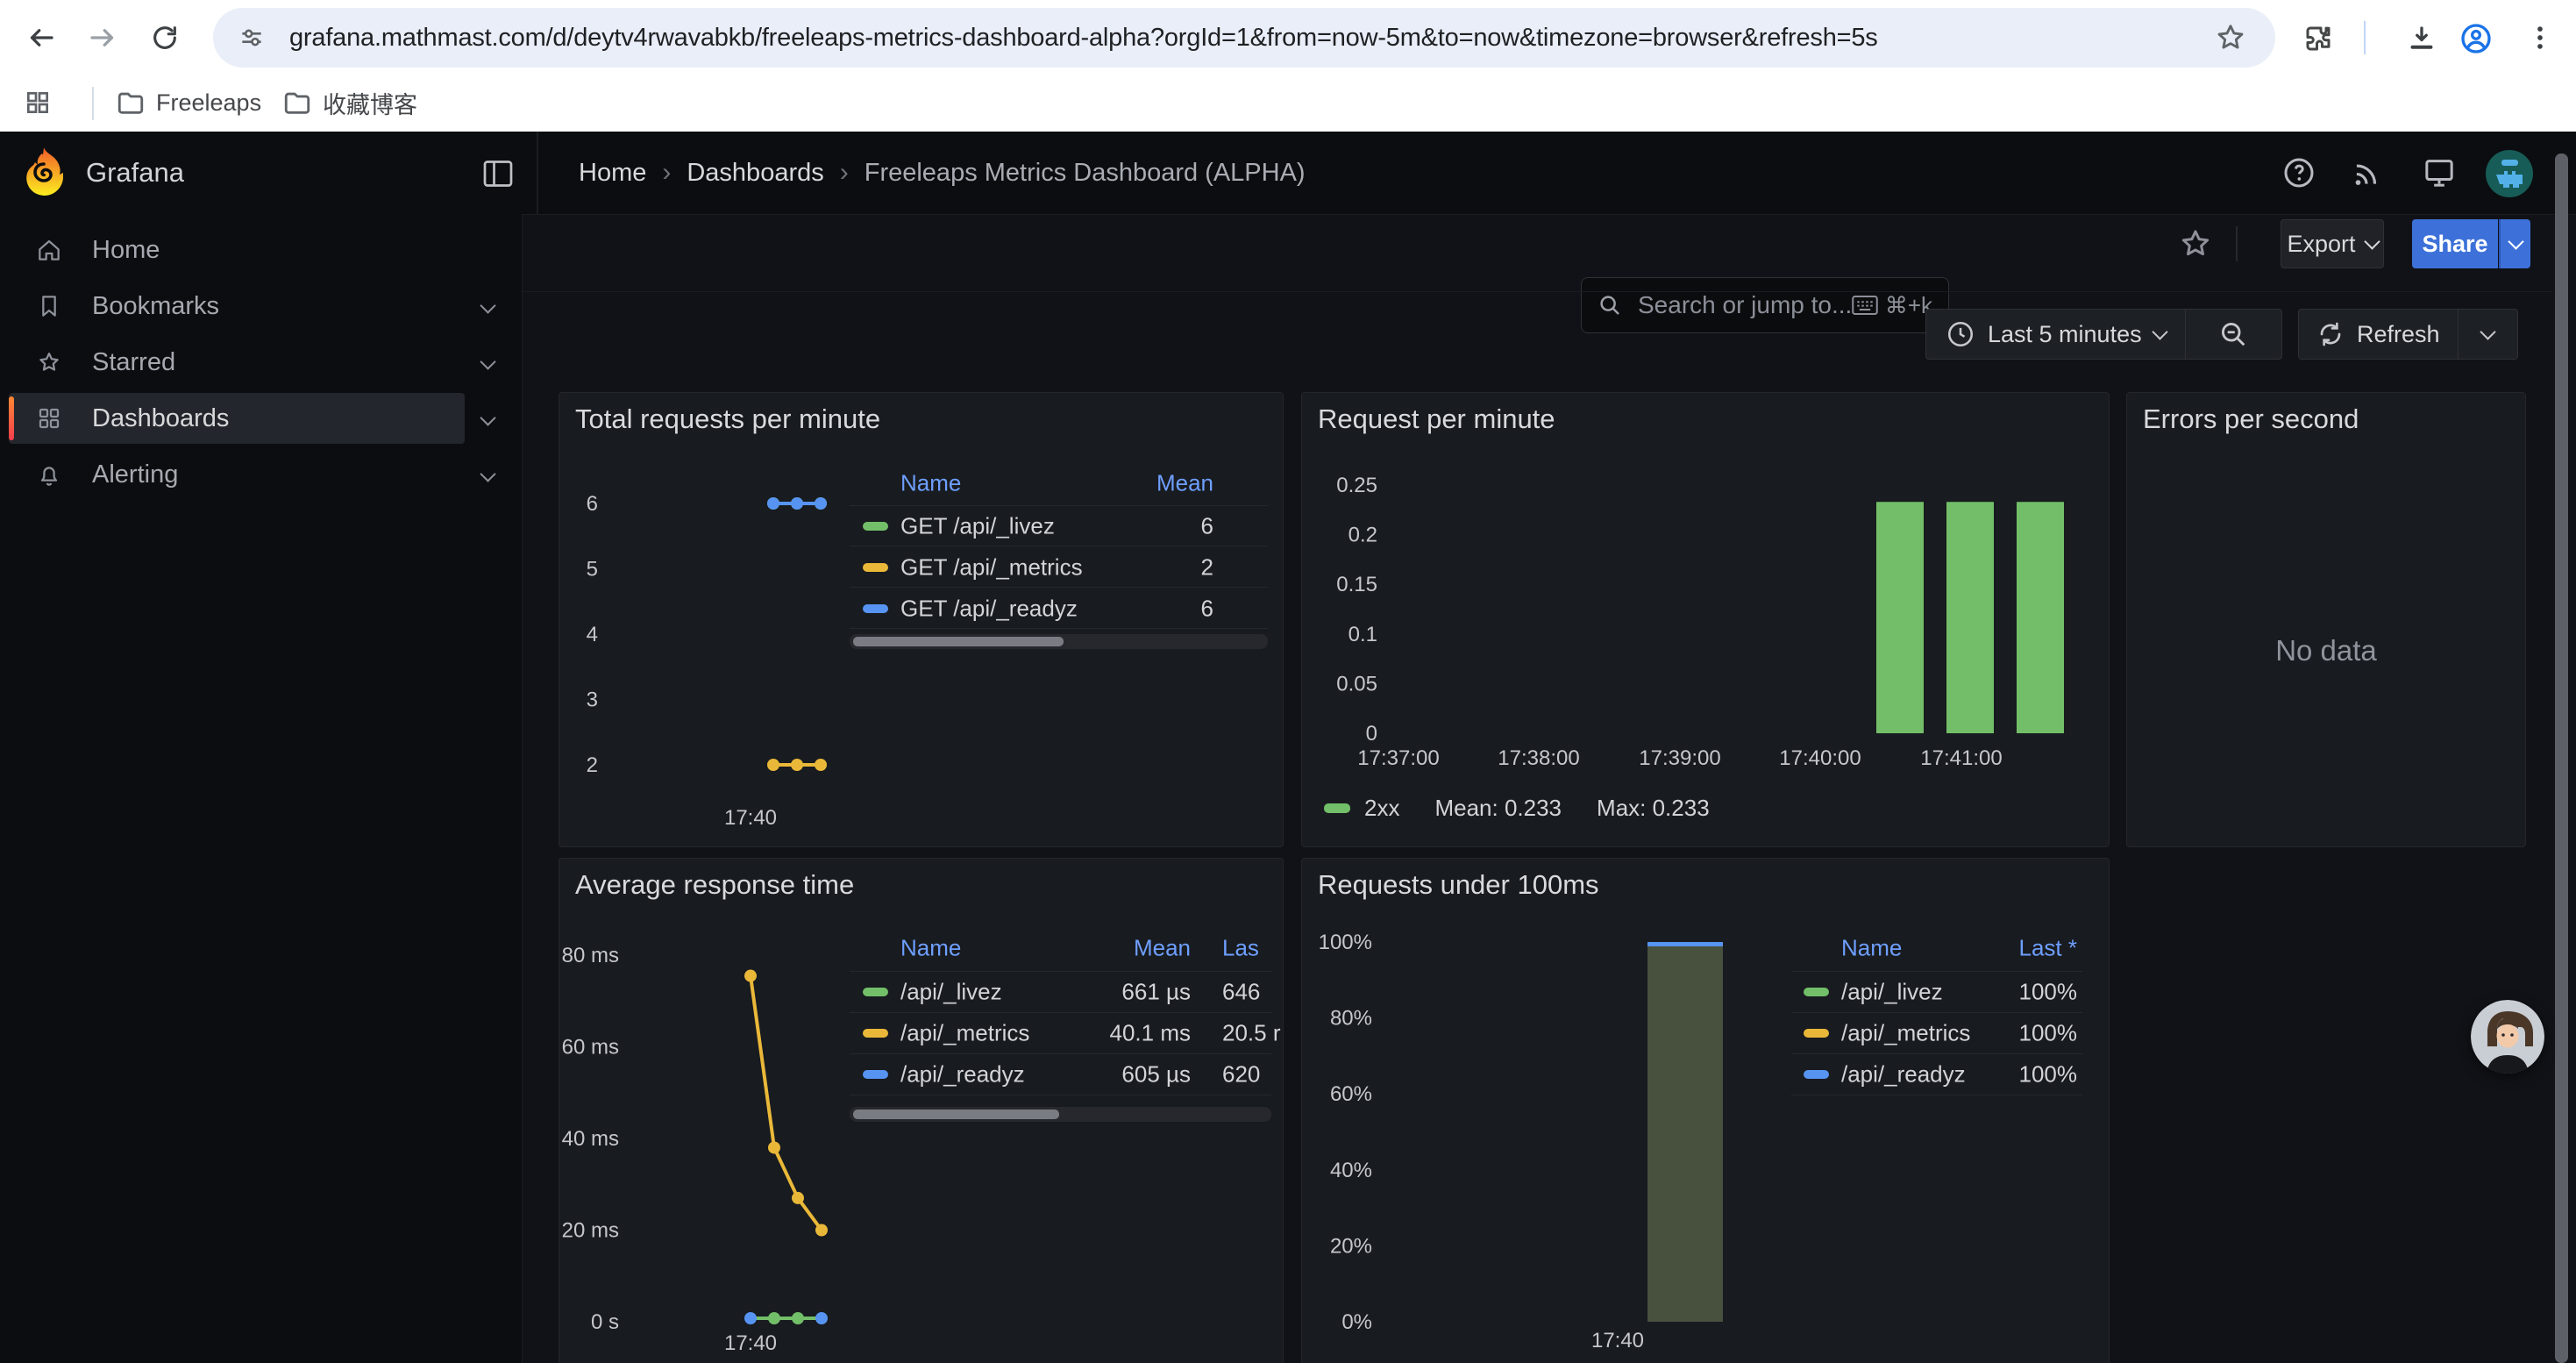  What do you see at coordinates (1765, 305) in the screenshot?
I see `search-input: Search or jump to... ⌘+k` at bounding box center [1765, 305].